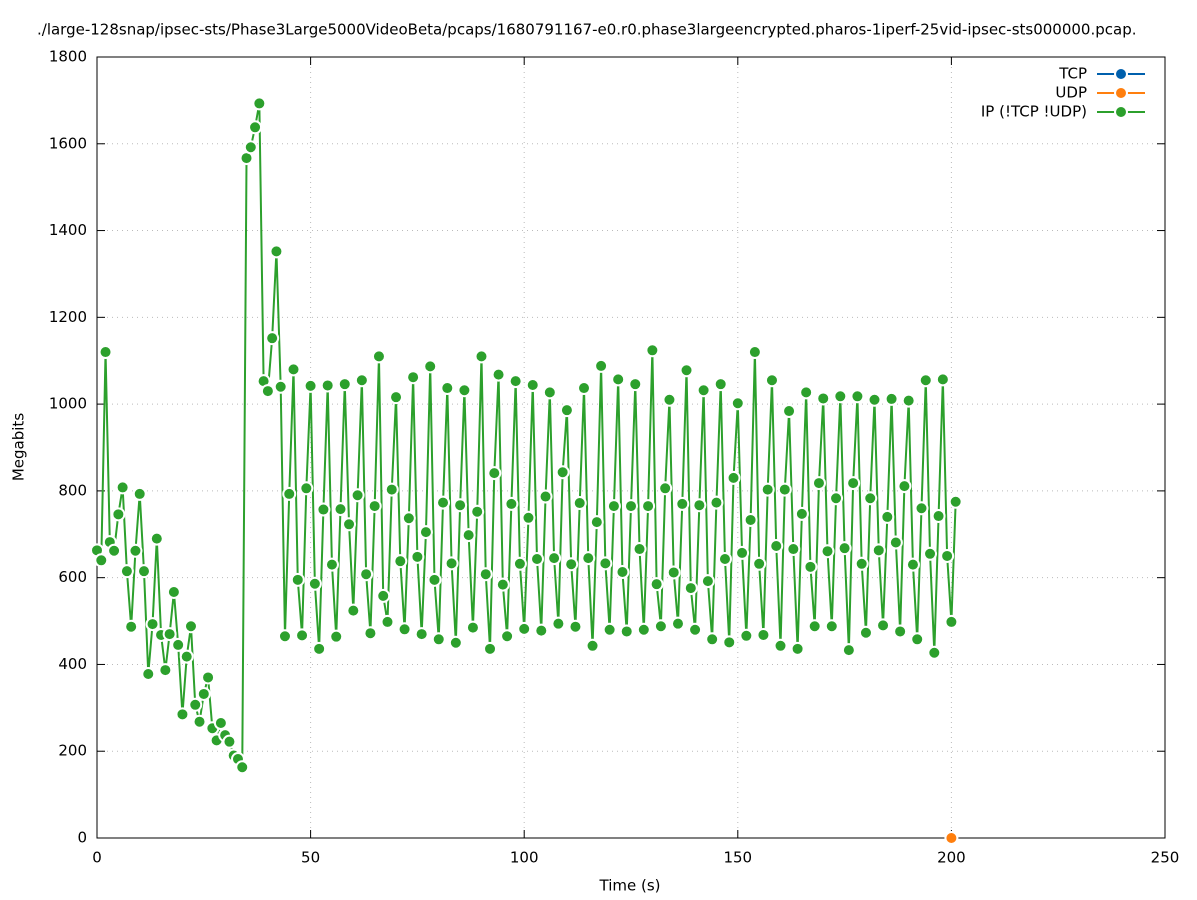 This screenshot has height=900, width=1197. I want to click on y-tick-label: 600, so click(72, 577).